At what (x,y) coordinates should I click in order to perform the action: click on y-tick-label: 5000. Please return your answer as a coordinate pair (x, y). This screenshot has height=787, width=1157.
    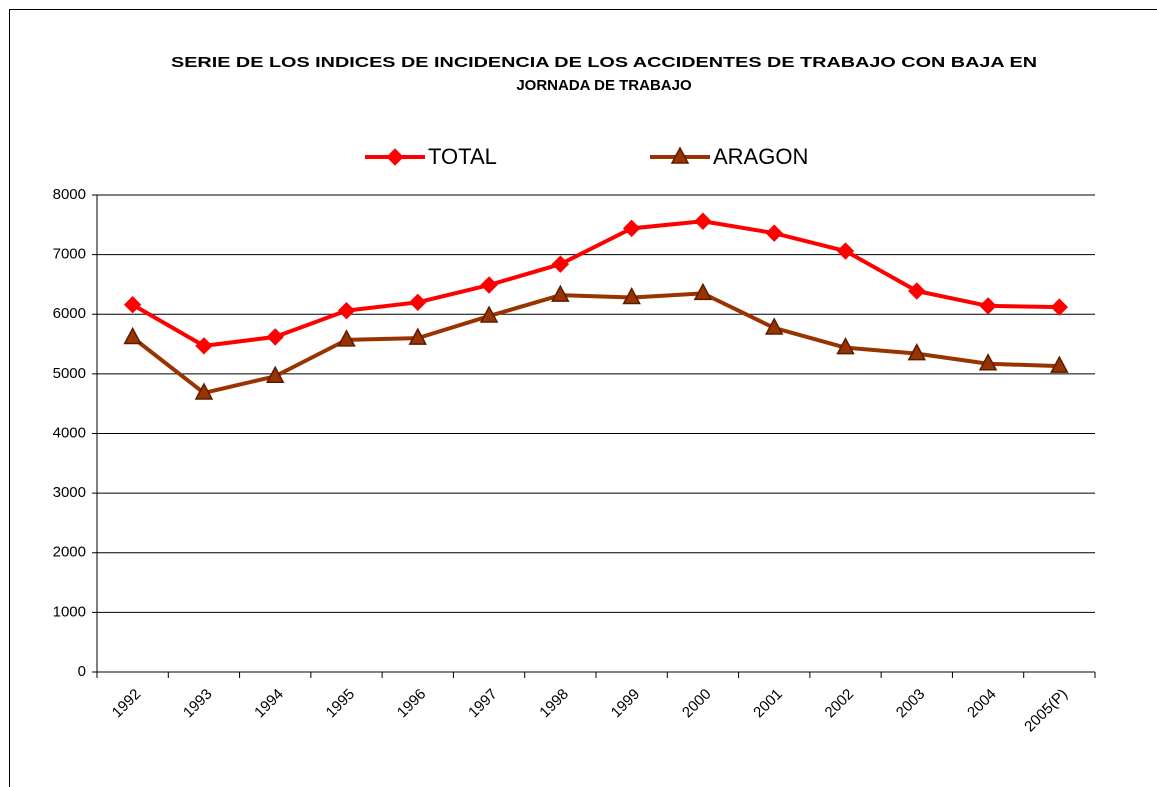
    Looking at the image, I should click on (69, 373).